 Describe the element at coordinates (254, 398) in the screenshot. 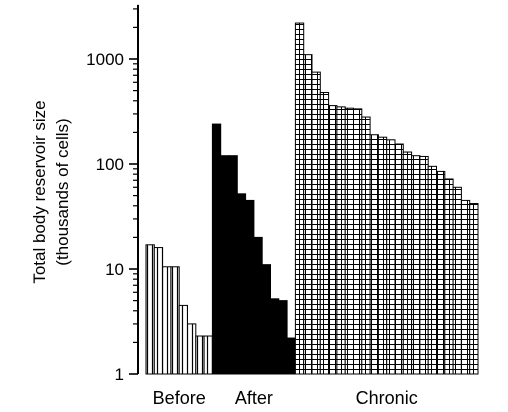

I see `group-label-after: After` at that location.